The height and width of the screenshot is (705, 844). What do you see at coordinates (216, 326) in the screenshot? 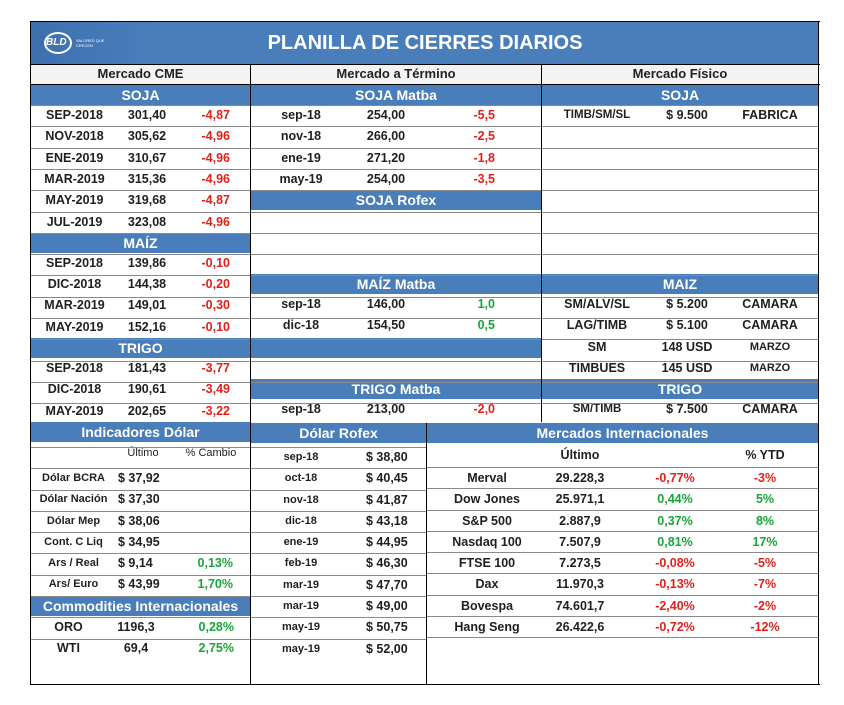
I see `cme-maiz-change: -0,10` at bounding box center [216, 326].